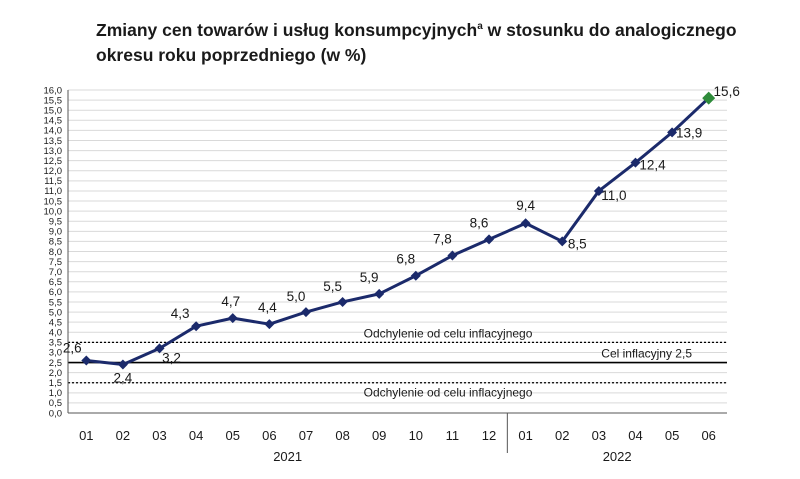  Describe the element at coordinates (55, 393) in the screenshot. I see `y-tick-label: 1,0` at that location.